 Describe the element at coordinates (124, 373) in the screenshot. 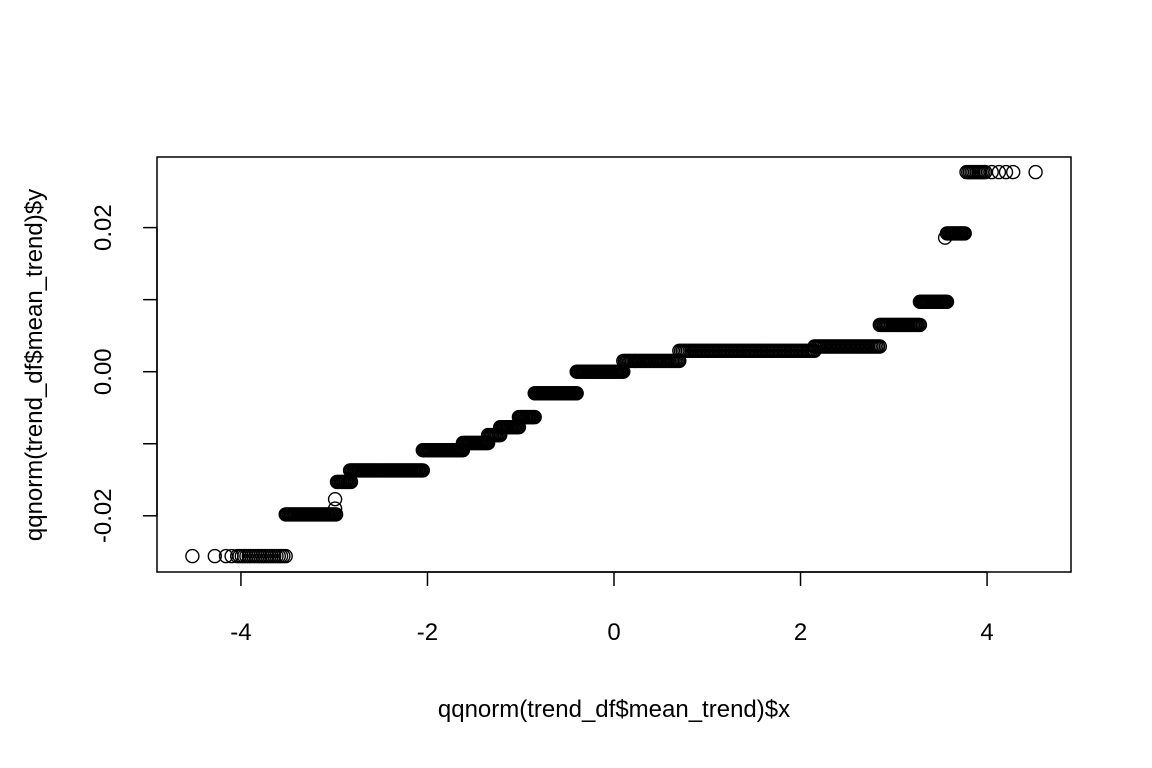

I see `y-axis: -0.02 0.00 0.02` at that location.